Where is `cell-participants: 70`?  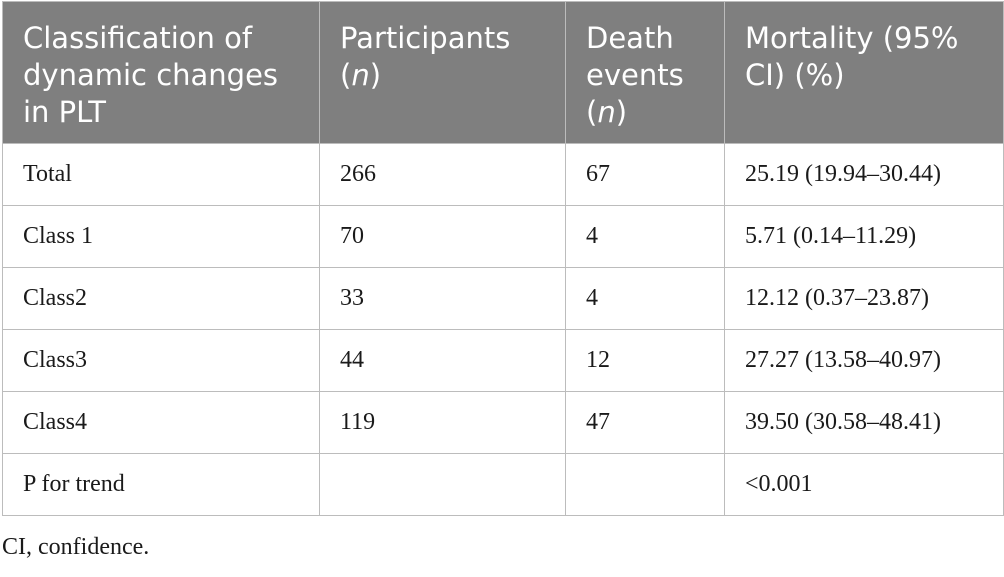
cell-participants: 70 is located at coordinates (442, 236).